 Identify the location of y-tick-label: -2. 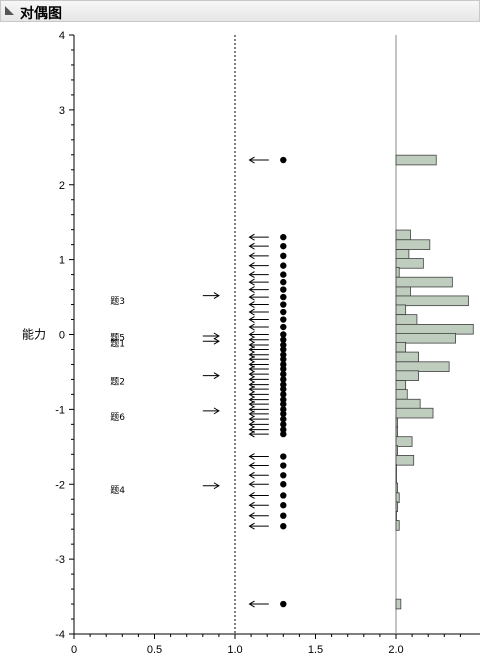
(60, 485).